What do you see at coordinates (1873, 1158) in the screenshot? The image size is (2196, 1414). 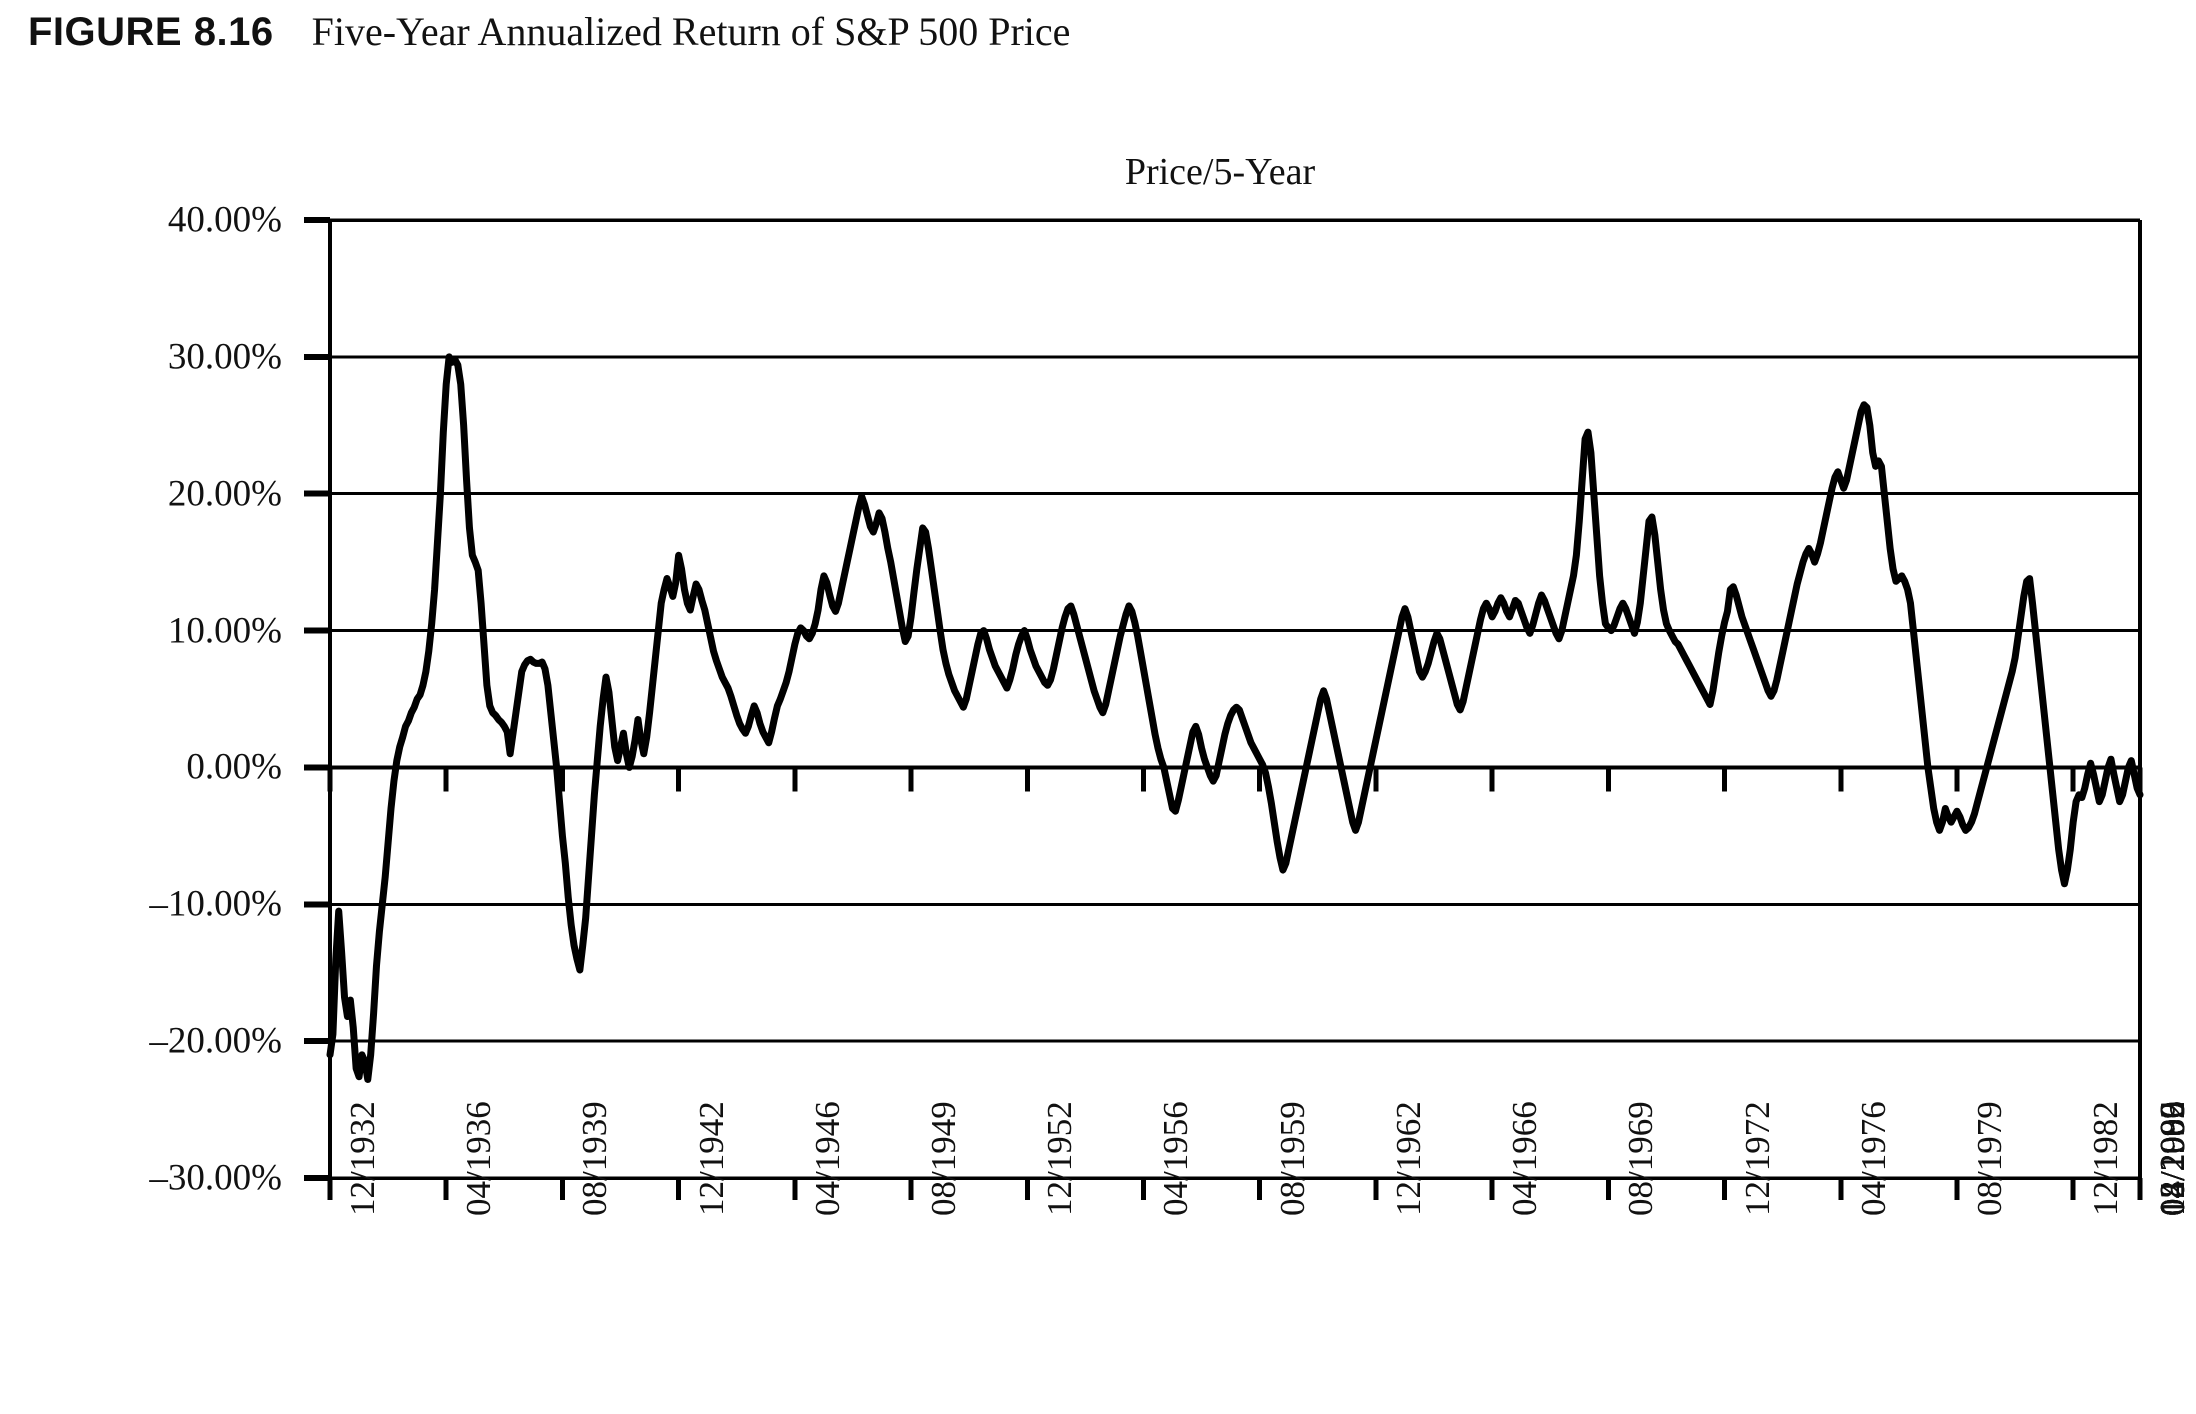 I see `x-tick-label: 04/1976` at bounding box center [1873, 1158].